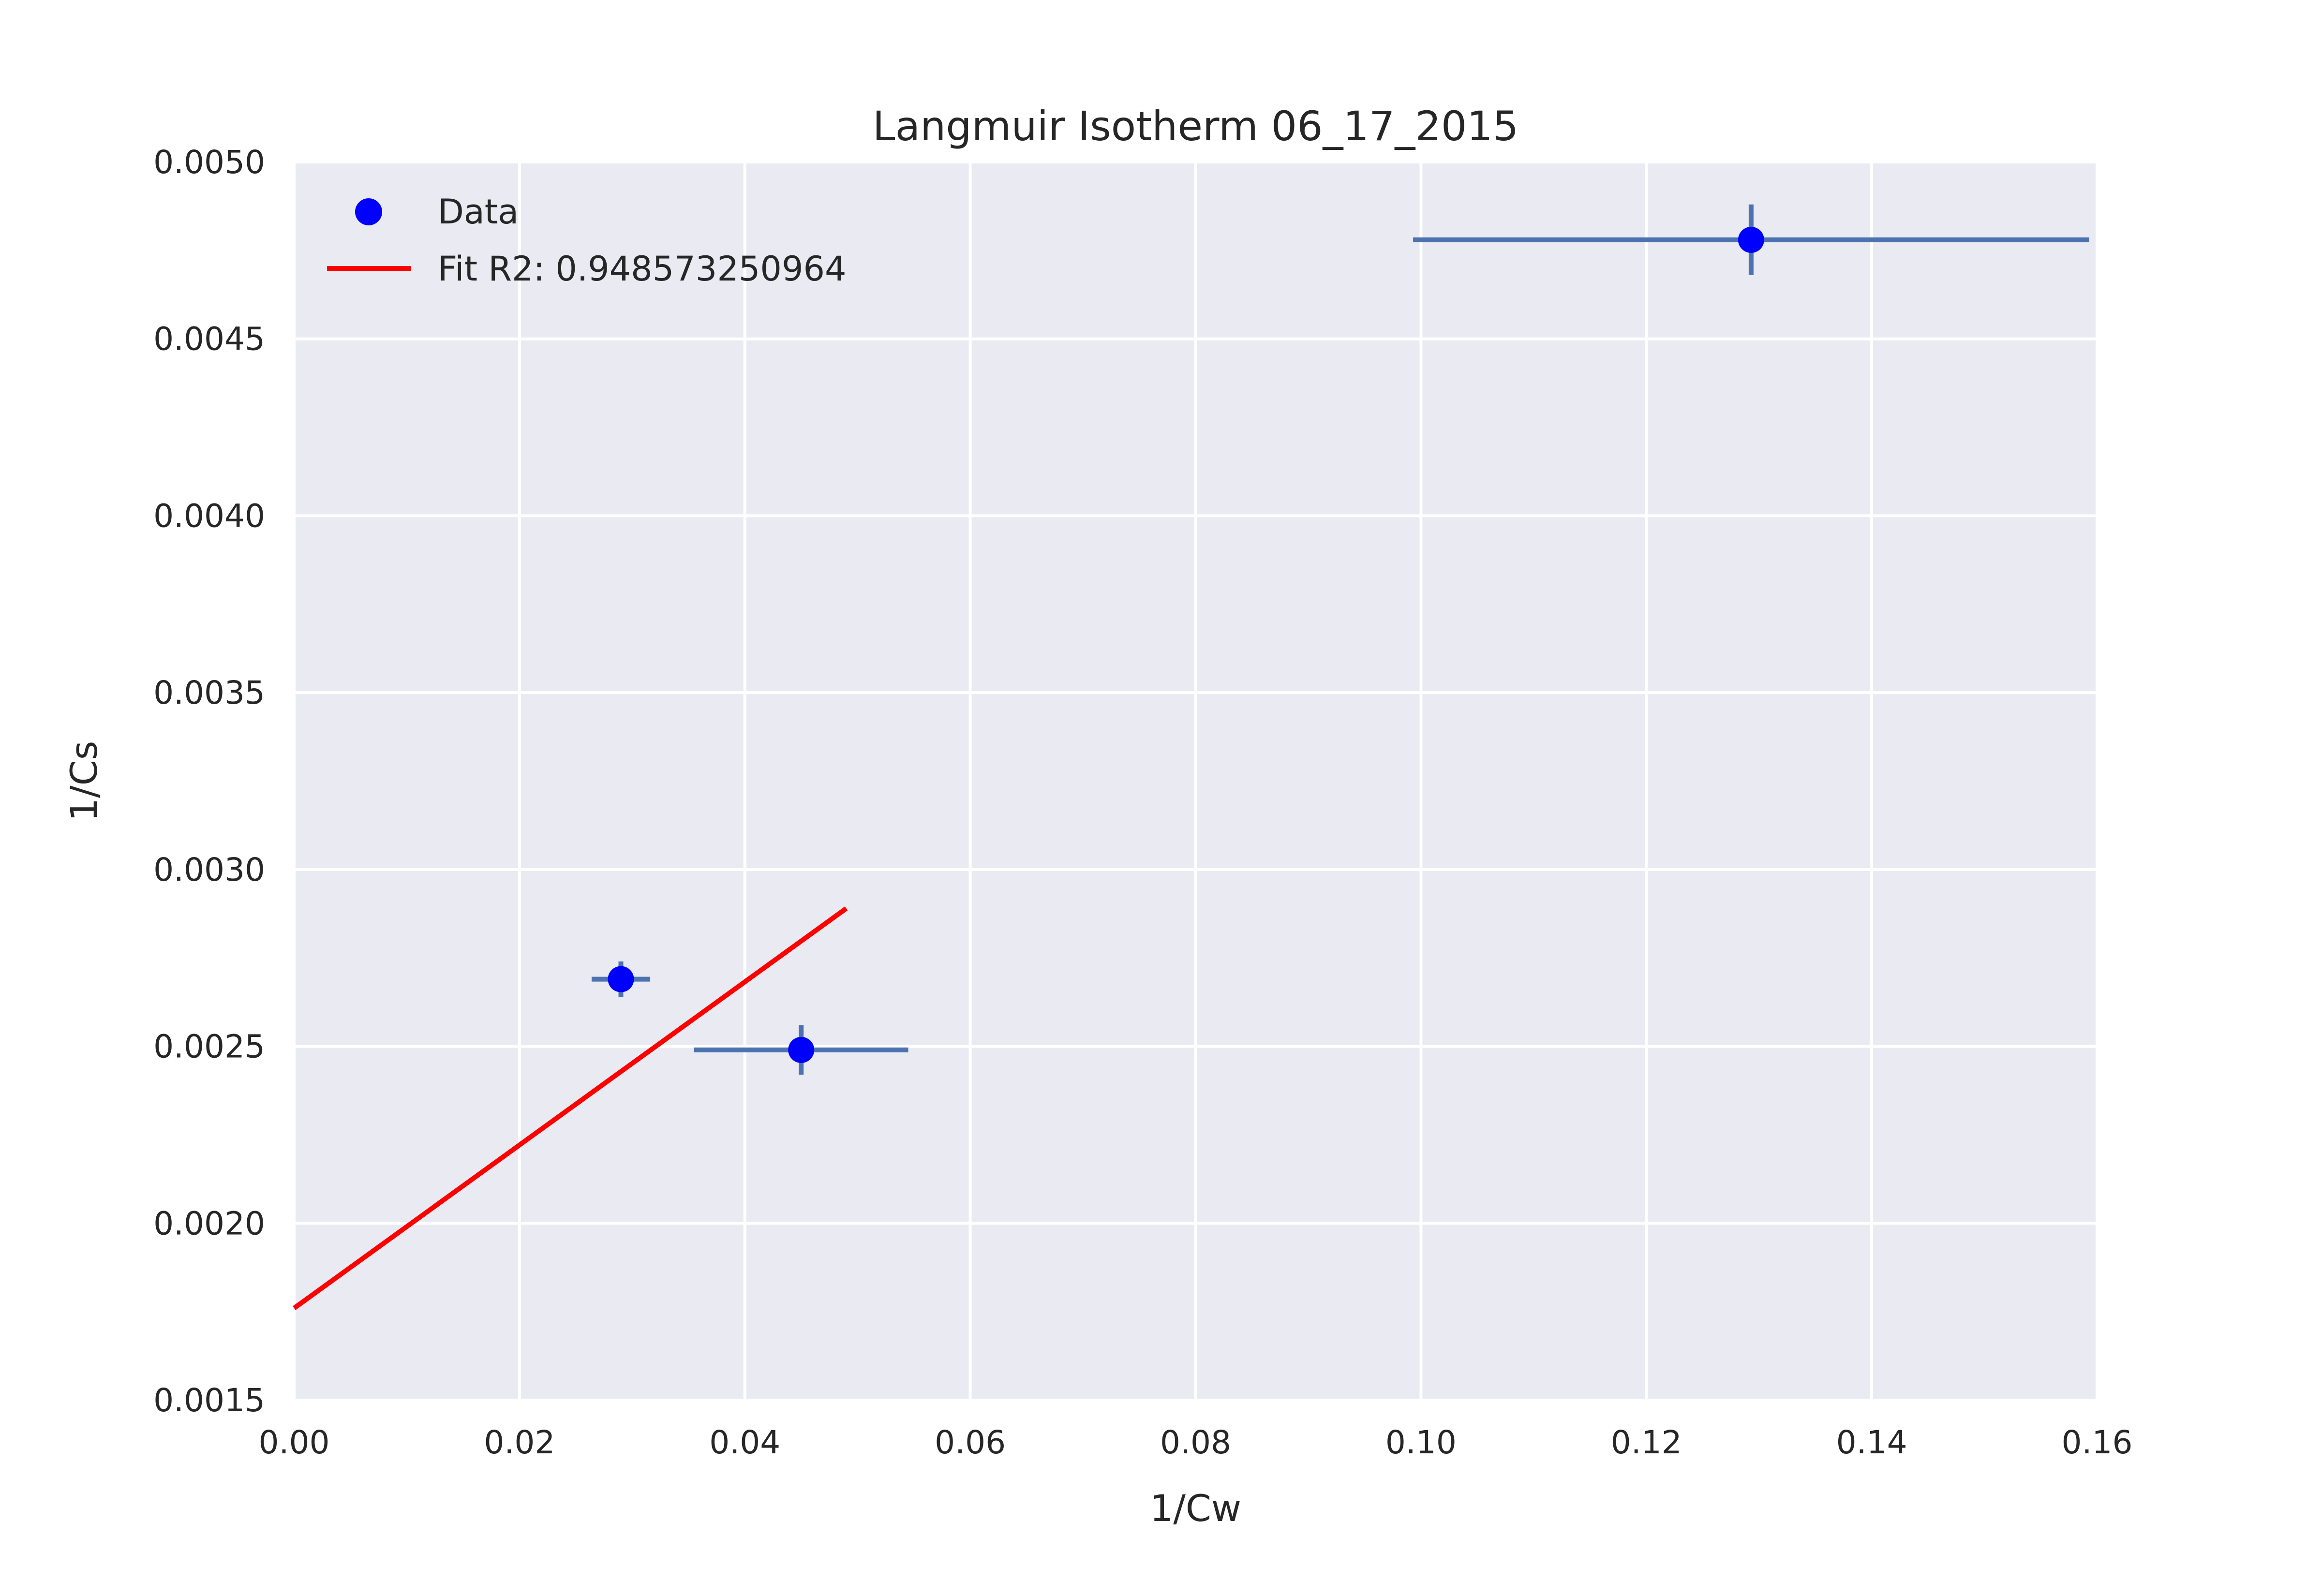  What do you see at coordinates (209, 1223) in the screenshot?
I see `y-tick-label: 0.0020` at bounding box center [209, 1223].